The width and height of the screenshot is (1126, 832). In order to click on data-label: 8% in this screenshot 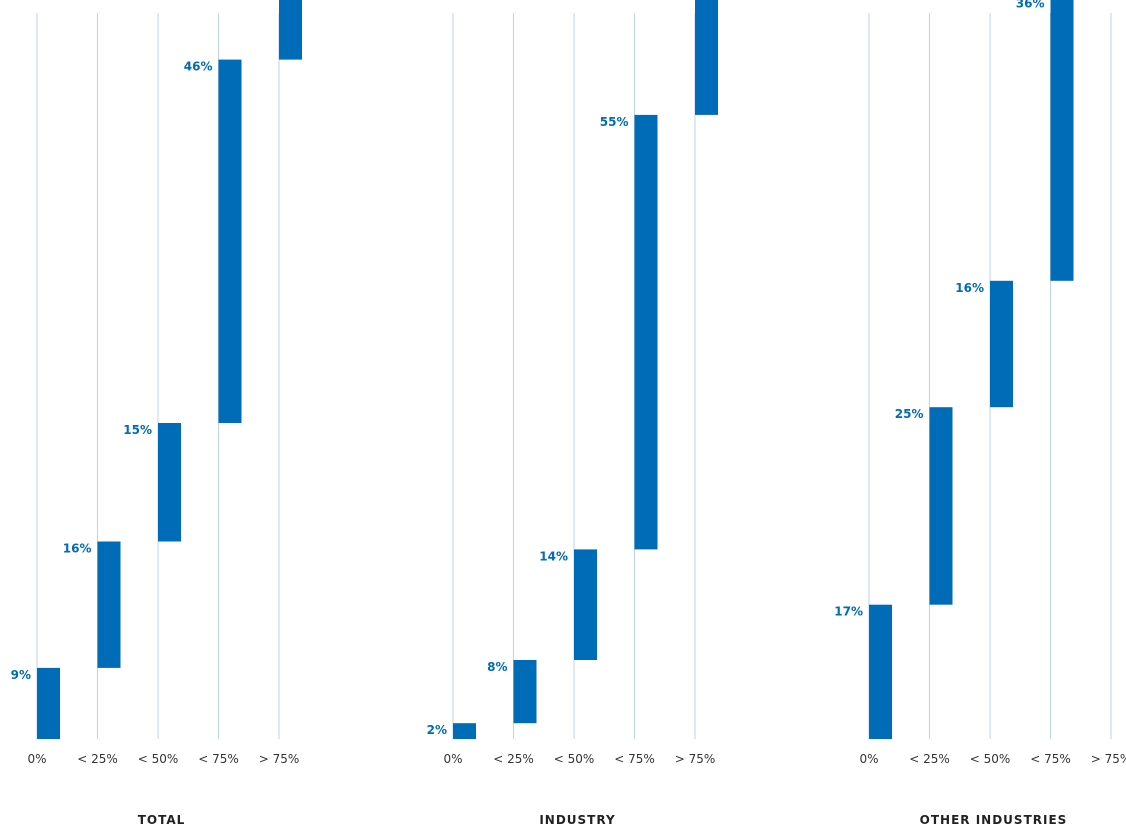, I will do `click(497, 667)`.